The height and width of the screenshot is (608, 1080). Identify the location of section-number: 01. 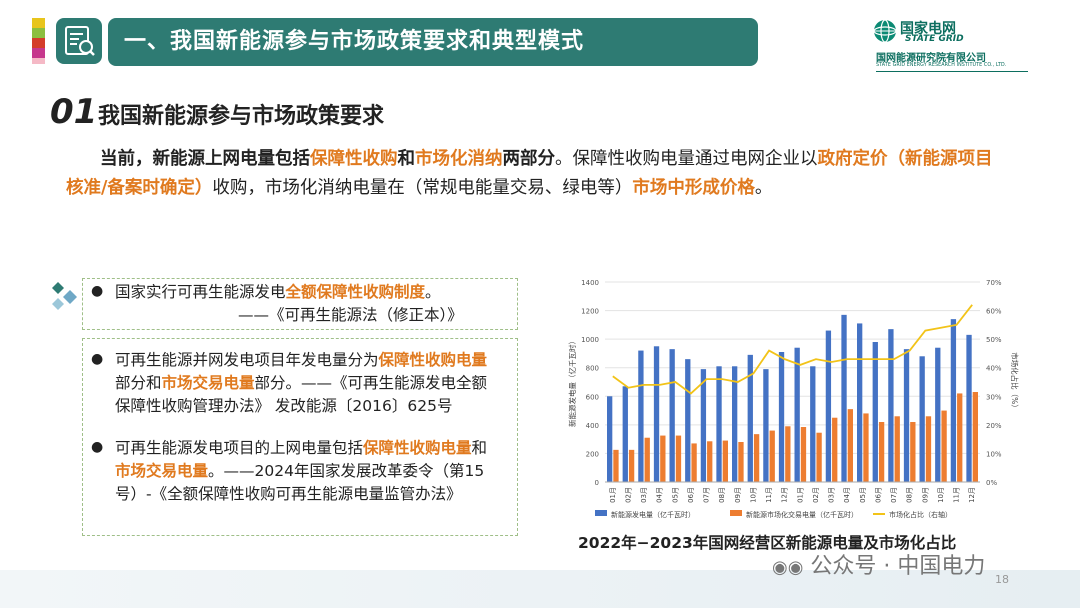
(74, 112).